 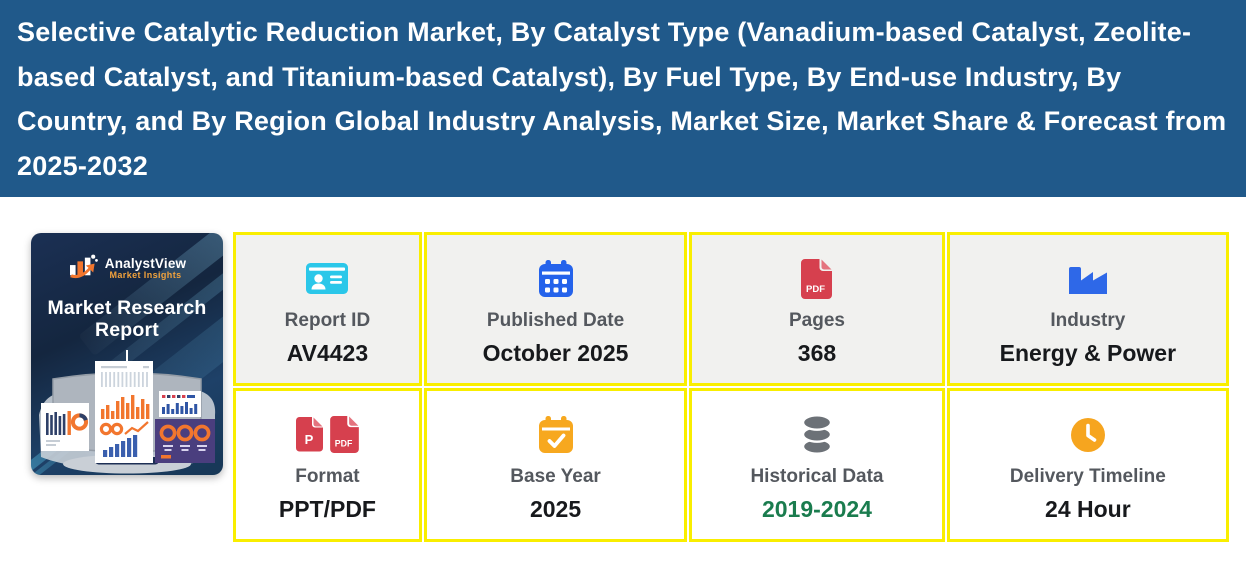 I want to click on brand-tagline: Market Insights, so click(x=145, y=274).